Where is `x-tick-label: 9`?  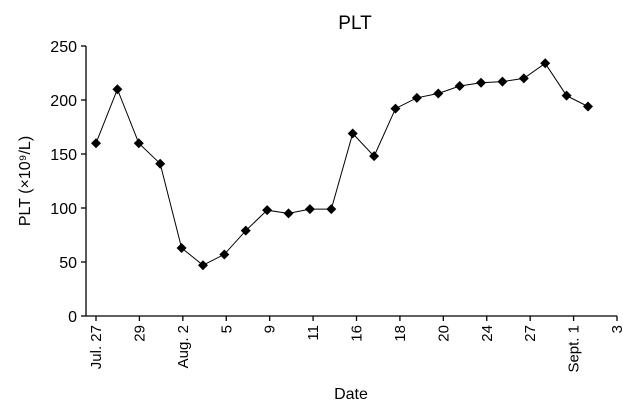 x-tick-label: 9 is located at coordinates (270, 329).